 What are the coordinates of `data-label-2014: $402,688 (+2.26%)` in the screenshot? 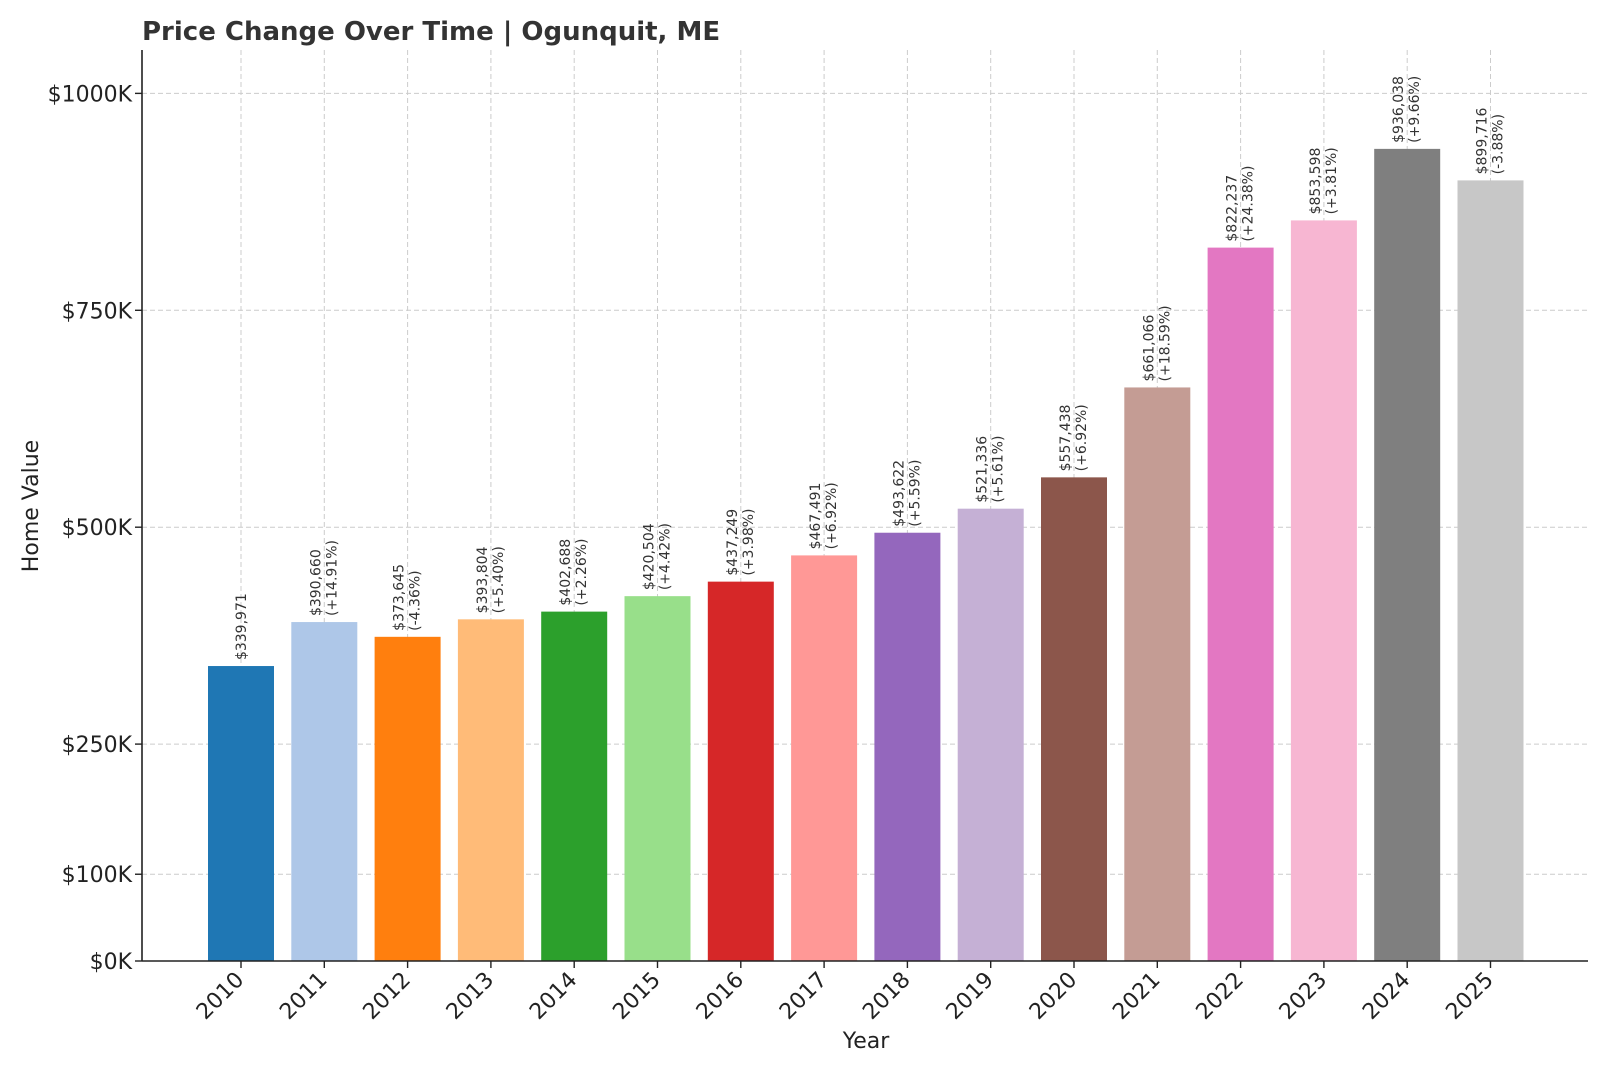 It's located at (574, 571).